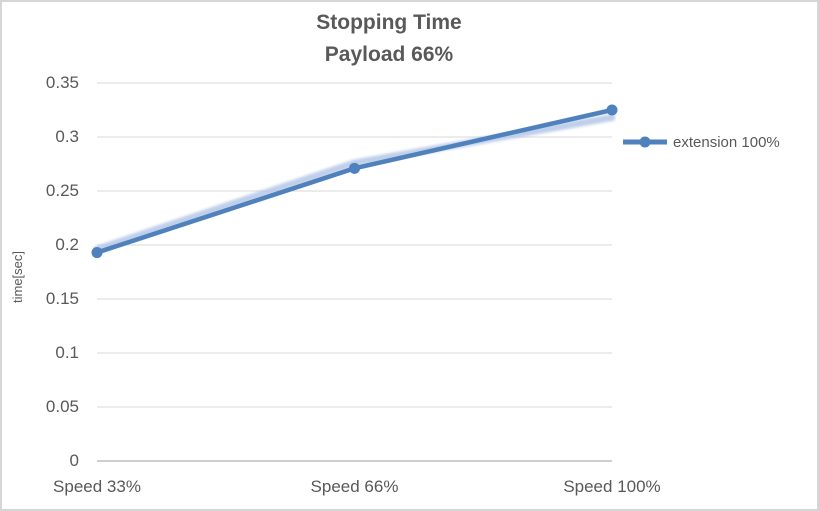 The height and width of the screenshot is (511, 819). Describe the element at coordinates (389, 39) in the screenshot. I see `chart-title: Stopping Time Payload 66%` at that location.